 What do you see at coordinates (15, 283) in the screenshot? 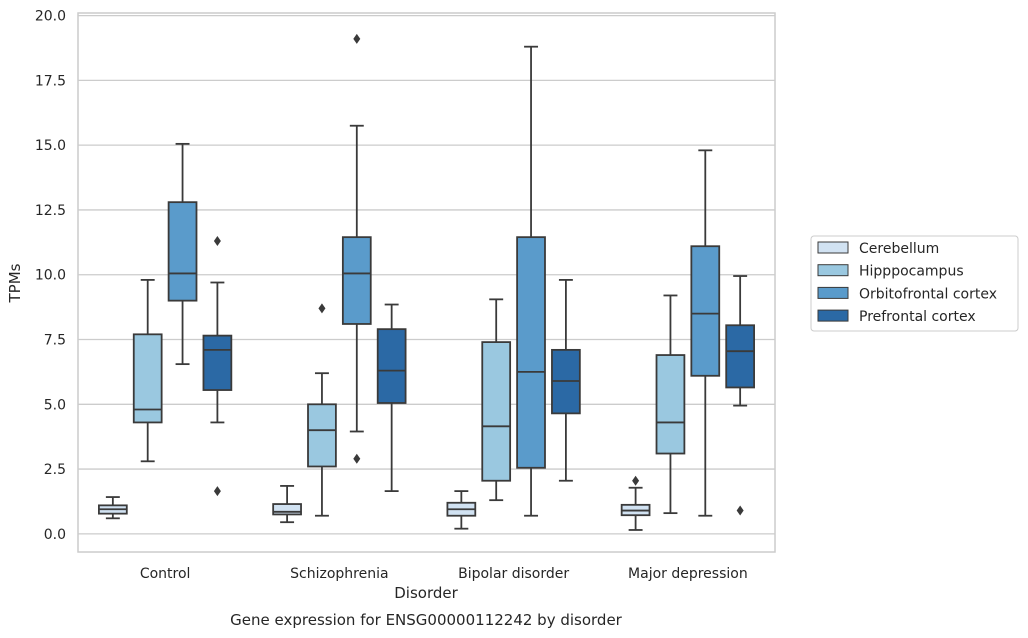
I see `y-axis-label: TPMs` at bounding box center [15, 283].